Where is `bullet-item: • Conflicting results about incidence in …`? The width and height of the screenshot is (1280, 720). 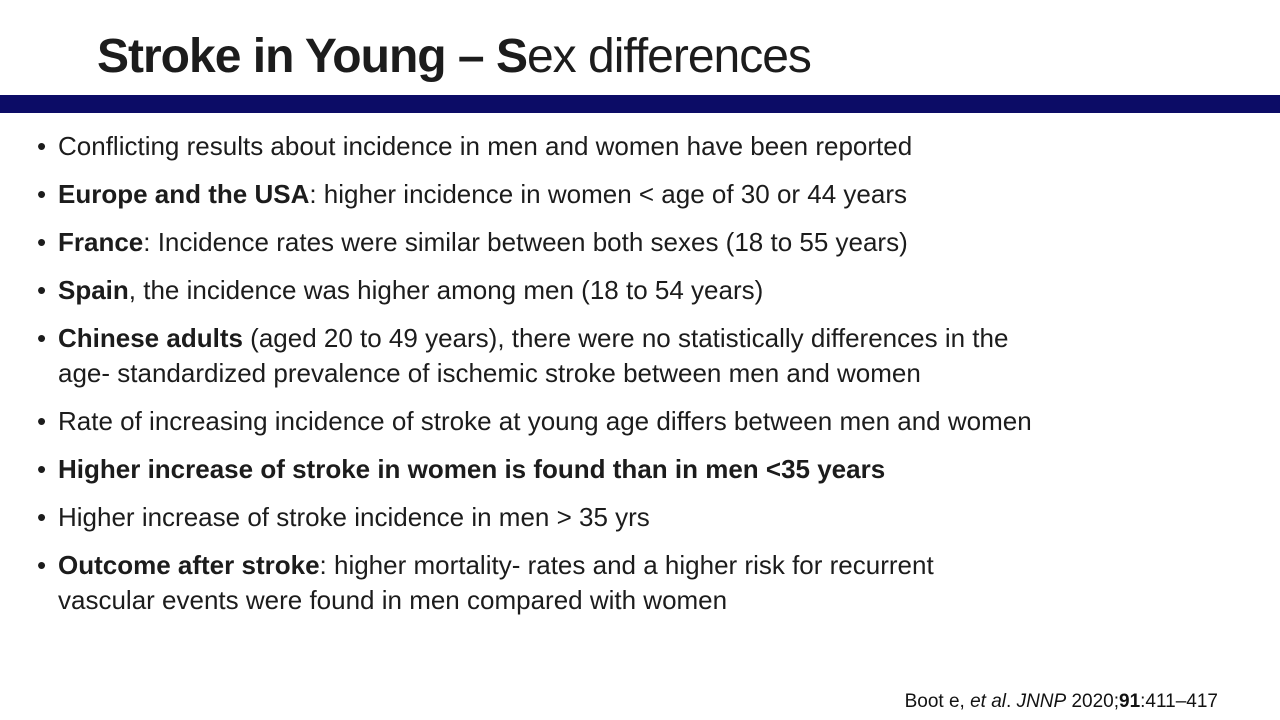 bullet-item: • Conflicting results about incidence in … is located at coordinates (645, 146).